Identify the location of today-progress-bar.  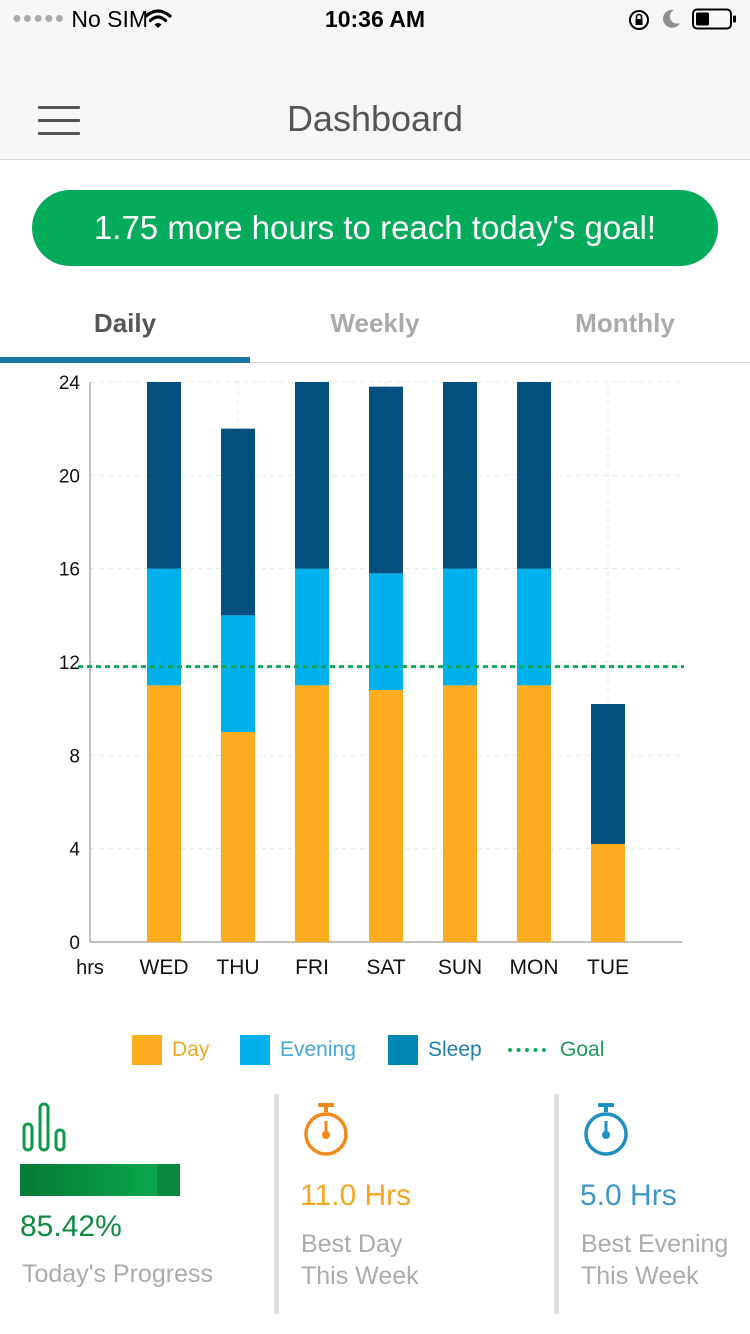
(100, 1180).